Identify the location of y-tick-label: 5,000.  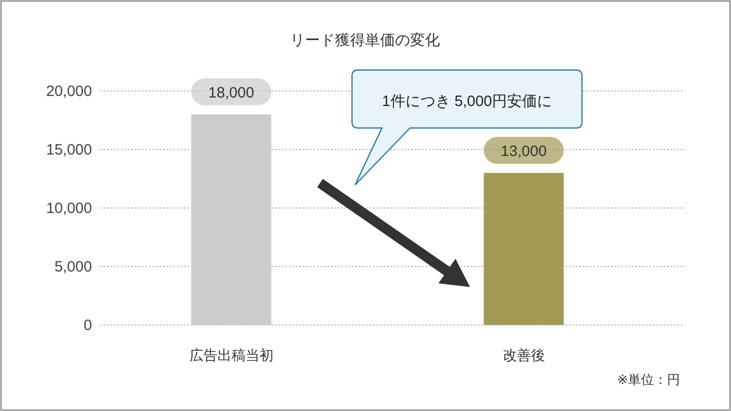
(73, 267).